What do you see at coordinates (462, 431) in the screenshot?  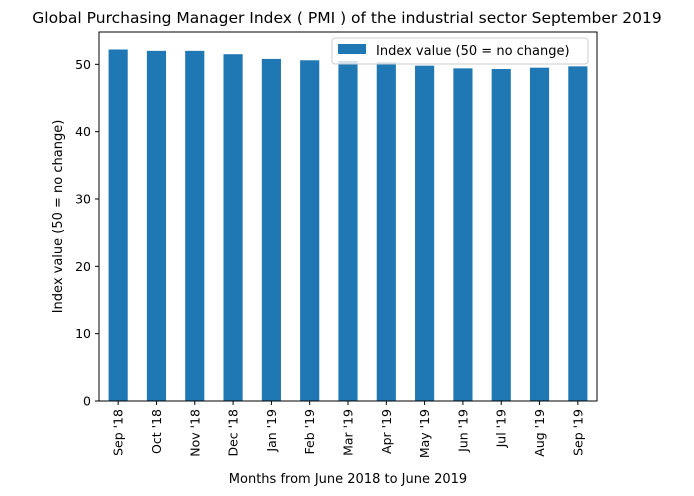 I see `x-tick-label: Jun '19` at bounding box center [462, 431].